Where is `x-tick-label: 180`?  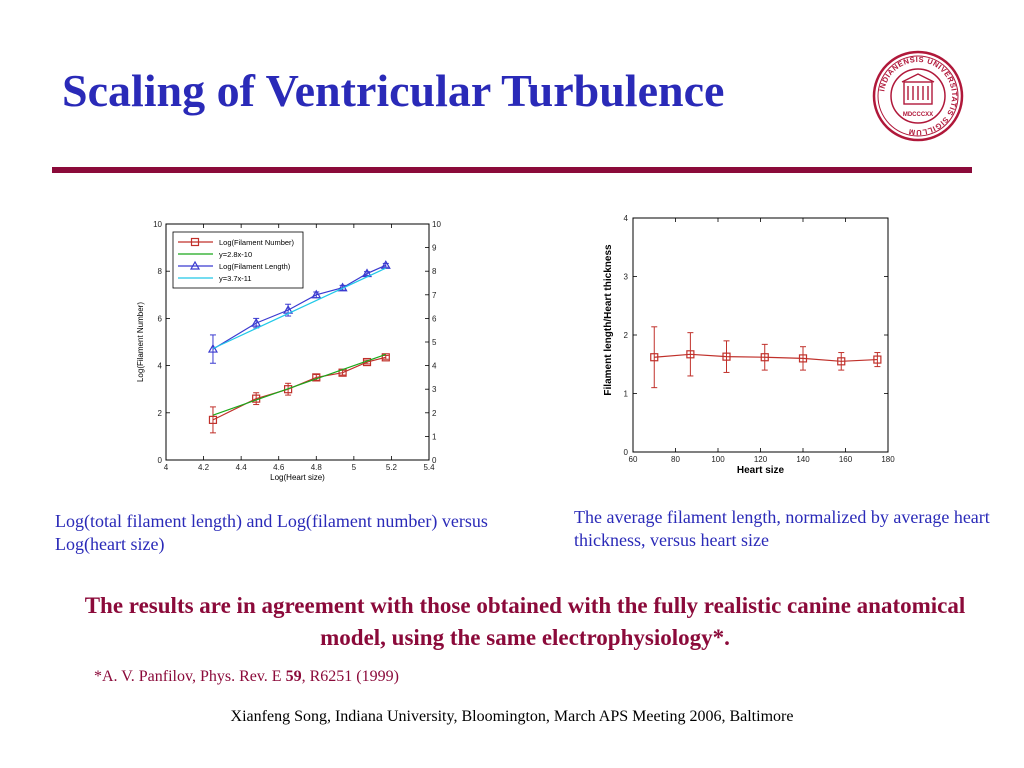
x-tick-label: 180 is located at coordinates (888, 459).